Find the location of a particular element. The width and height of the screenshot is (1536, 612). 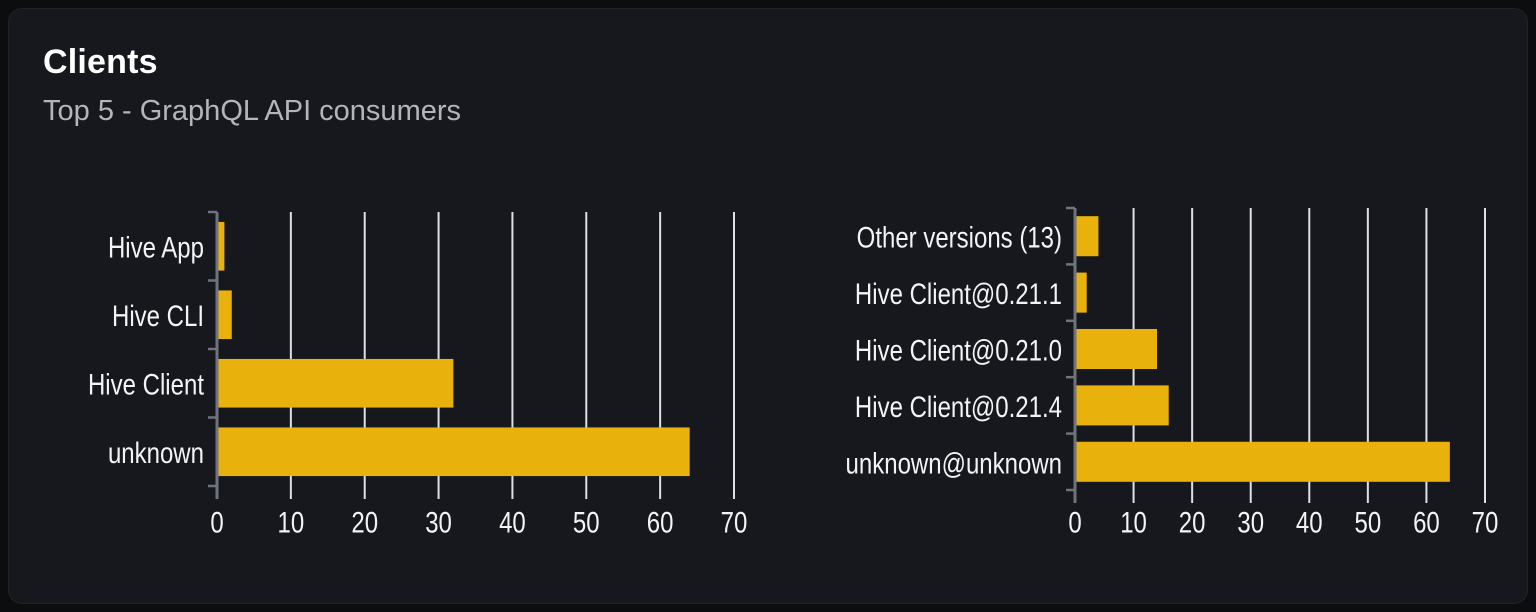

card-subtitle: Top 5 - GraphQL API consumers is located at coordinates (252, 111).